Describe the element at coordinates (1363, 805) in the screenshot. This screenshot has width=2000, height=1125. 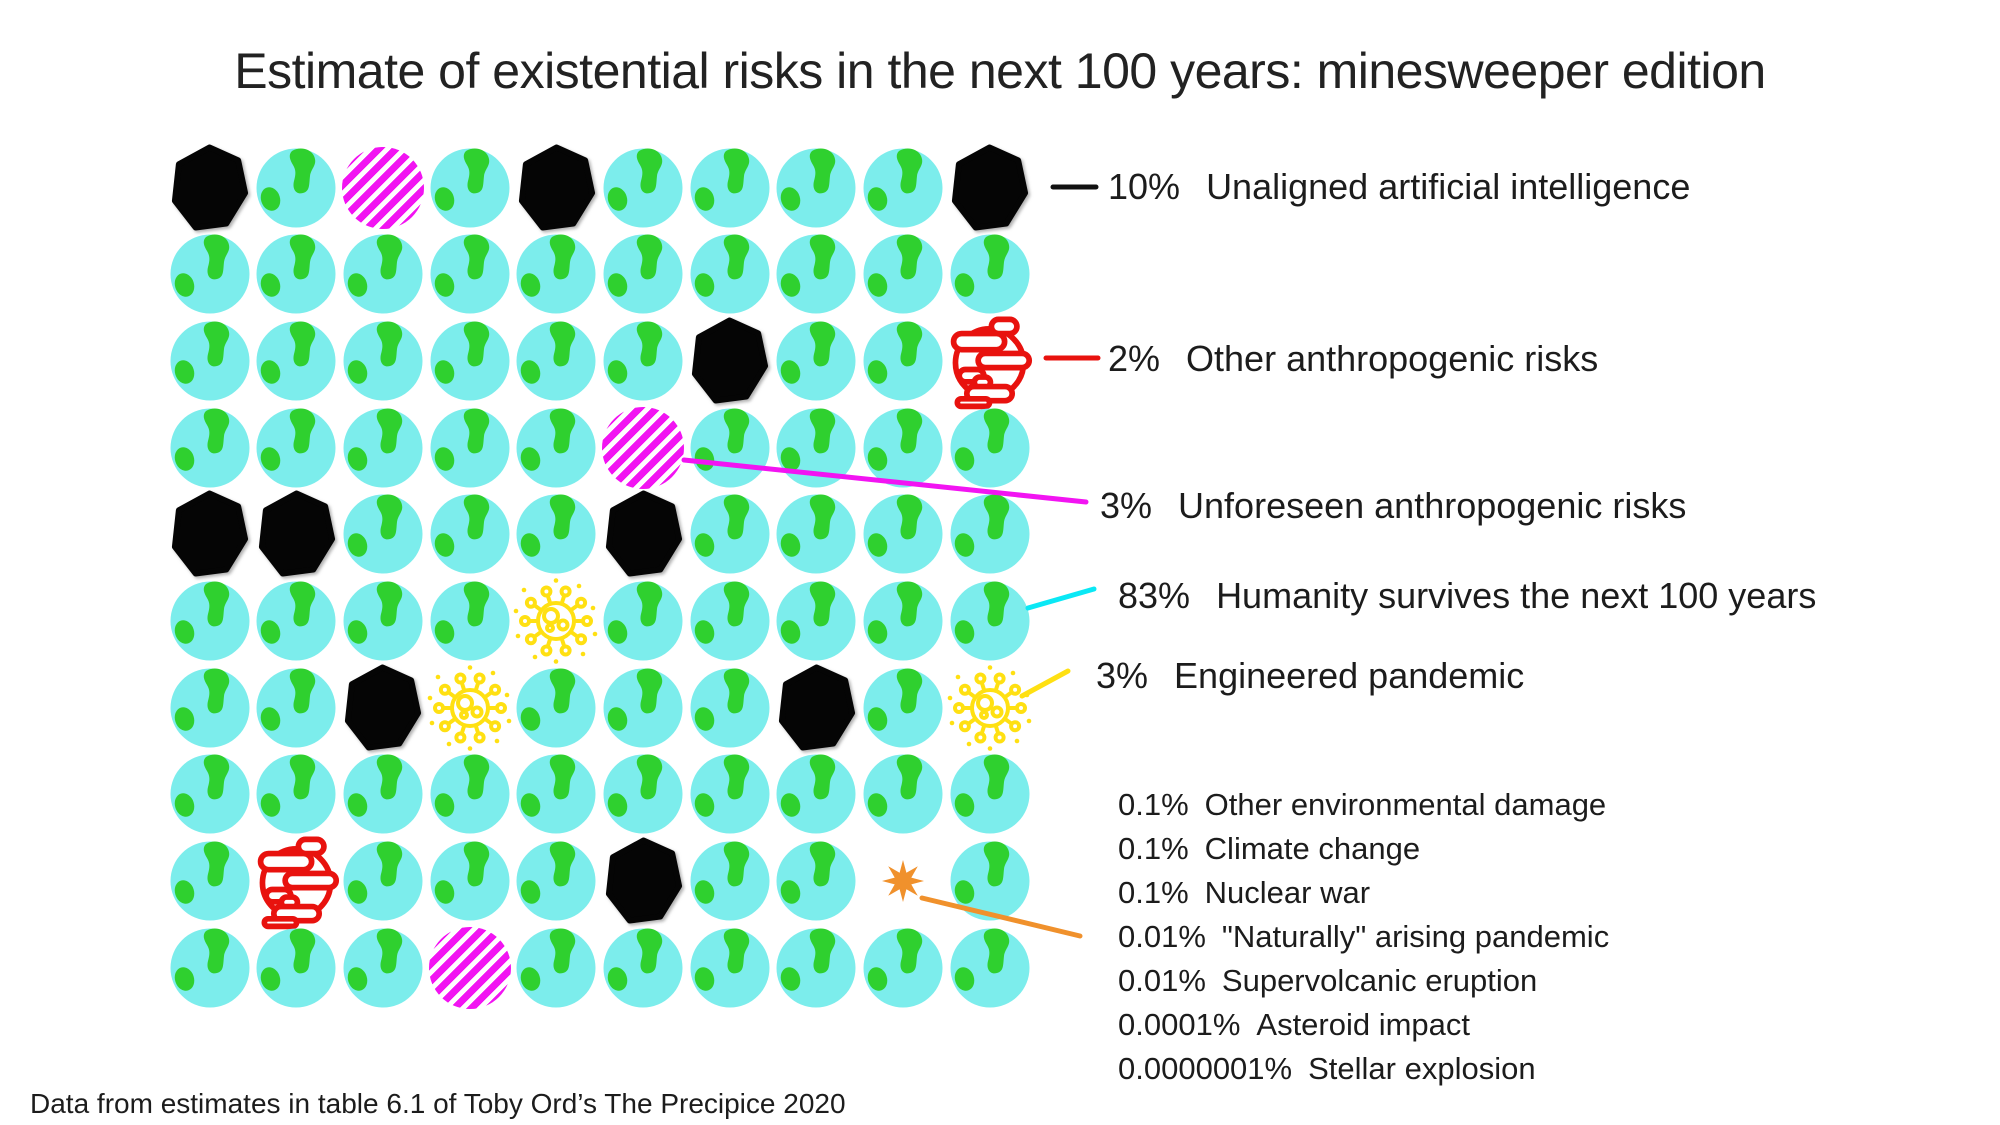
I see `small-risk-row: 0.1% Other environmental damage` at that location.